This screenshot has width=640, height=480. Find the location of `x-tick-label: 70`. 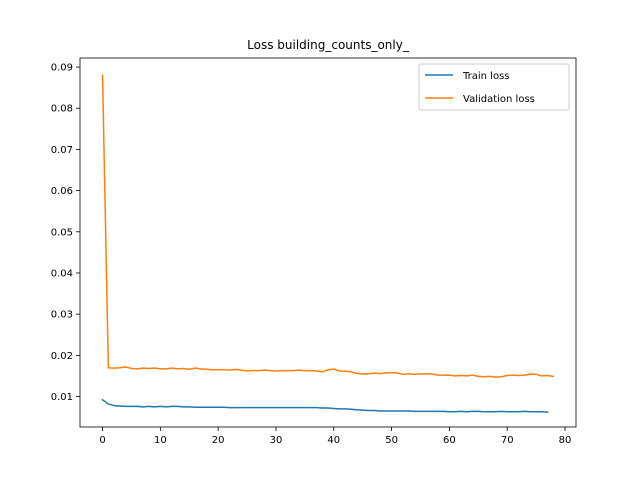

x-tick-label: 70 is located at coordinates (507, 440).